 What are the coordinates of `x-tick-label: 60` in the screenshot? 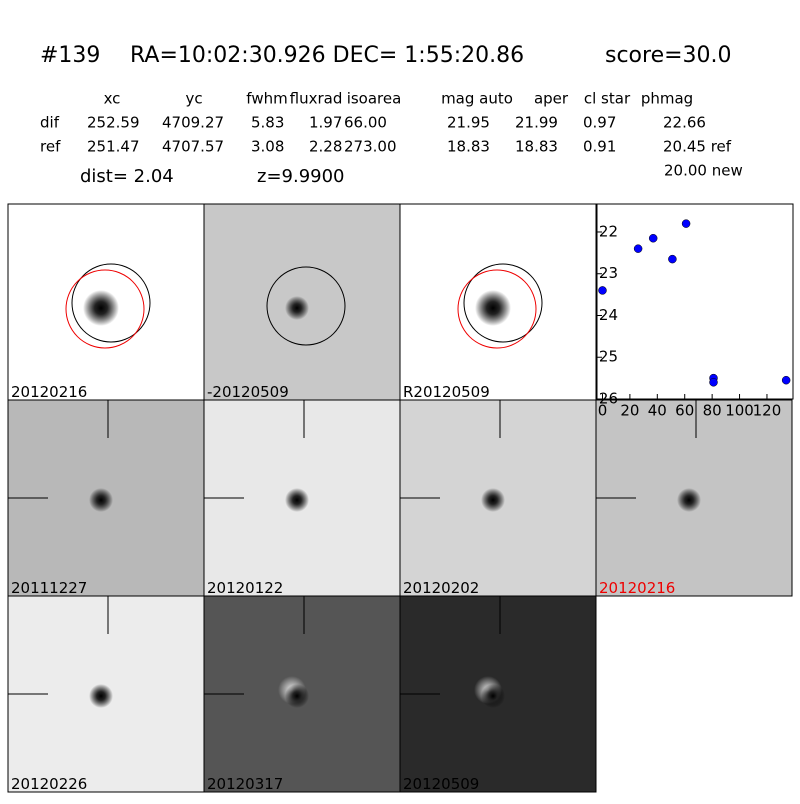 It's located at (684, 411).